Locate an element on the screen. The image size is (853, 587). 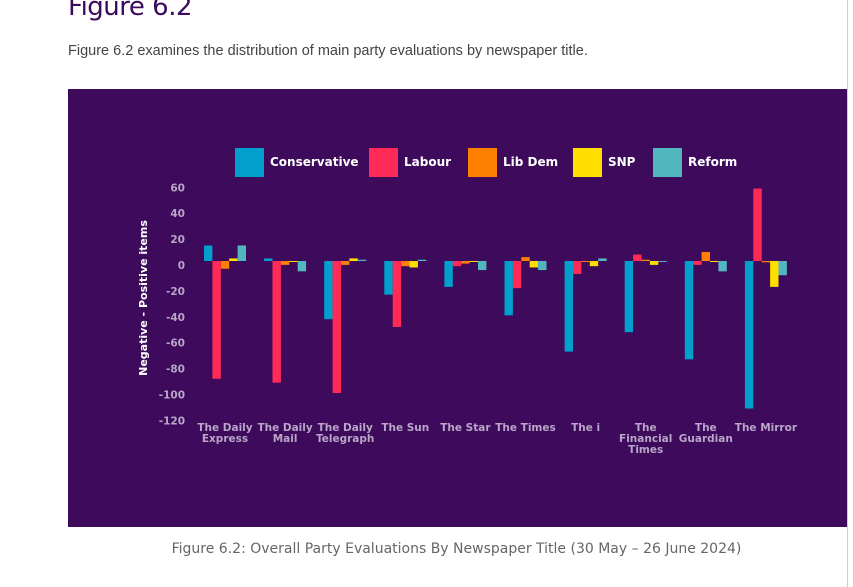
x-tick-label: The Mirror is located at coordinates (766, 428).